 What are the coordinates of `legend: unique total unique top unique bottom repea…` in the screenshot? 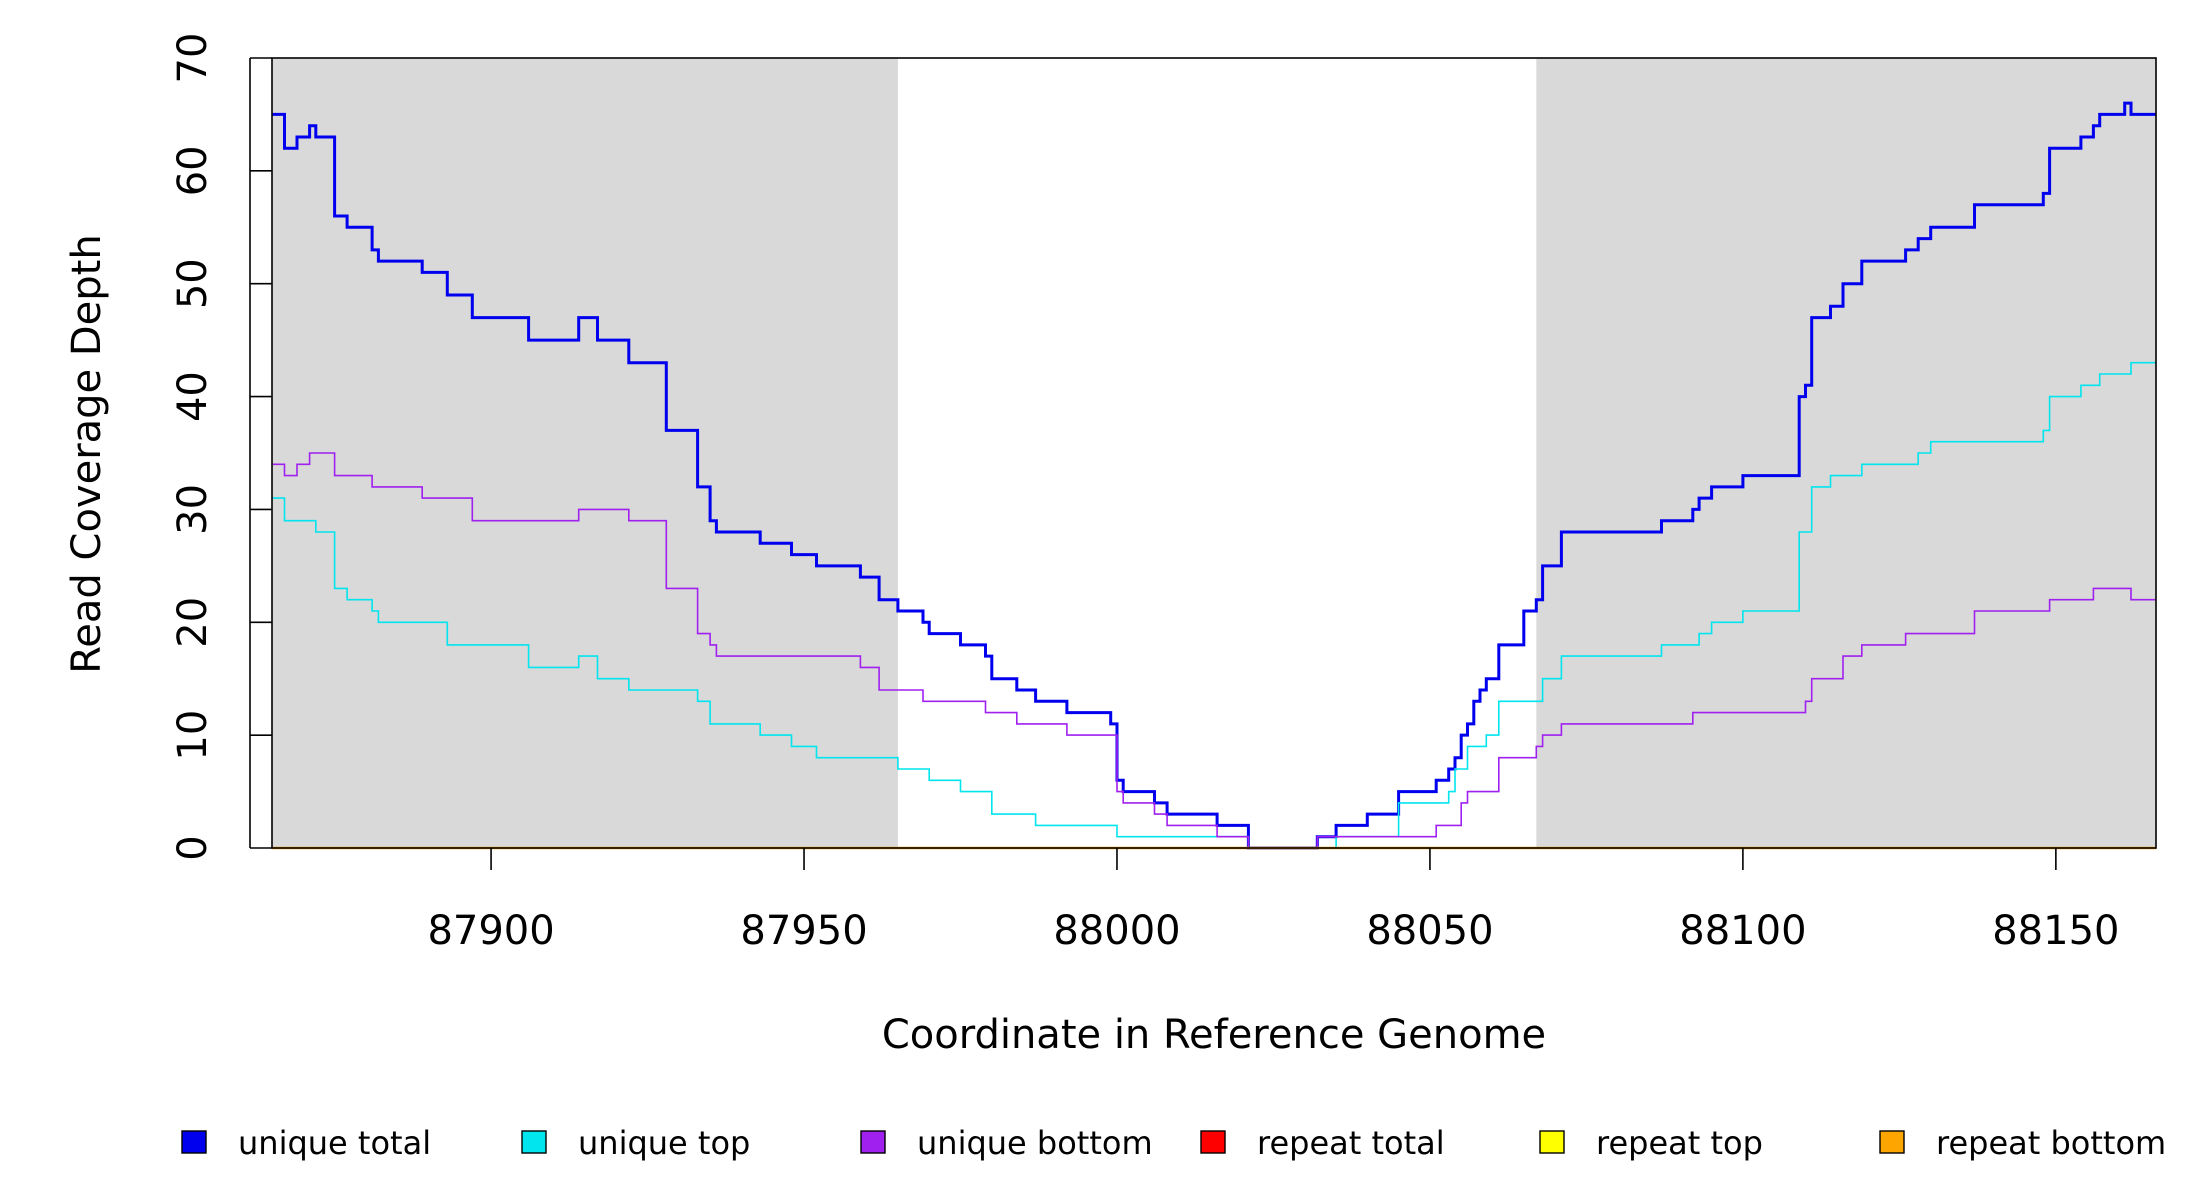 It's located at (1173, 1143).